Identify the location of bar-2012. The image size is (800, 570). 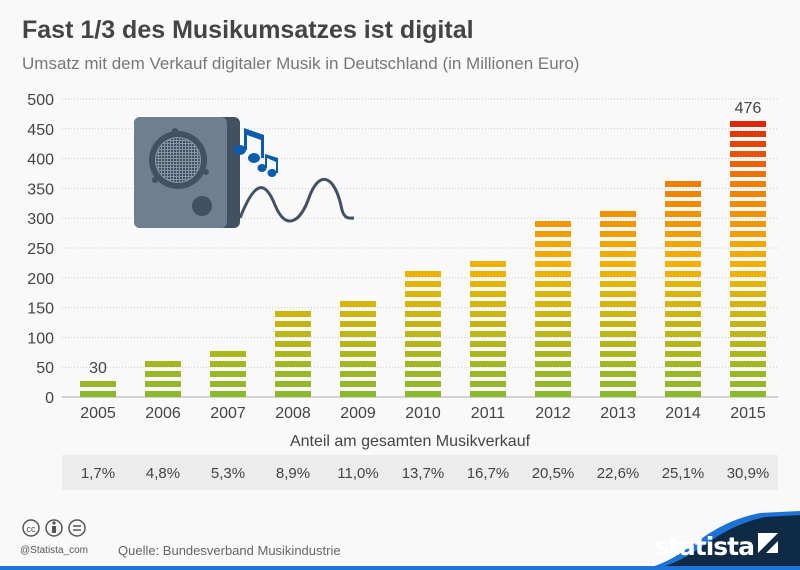
(553, 309).